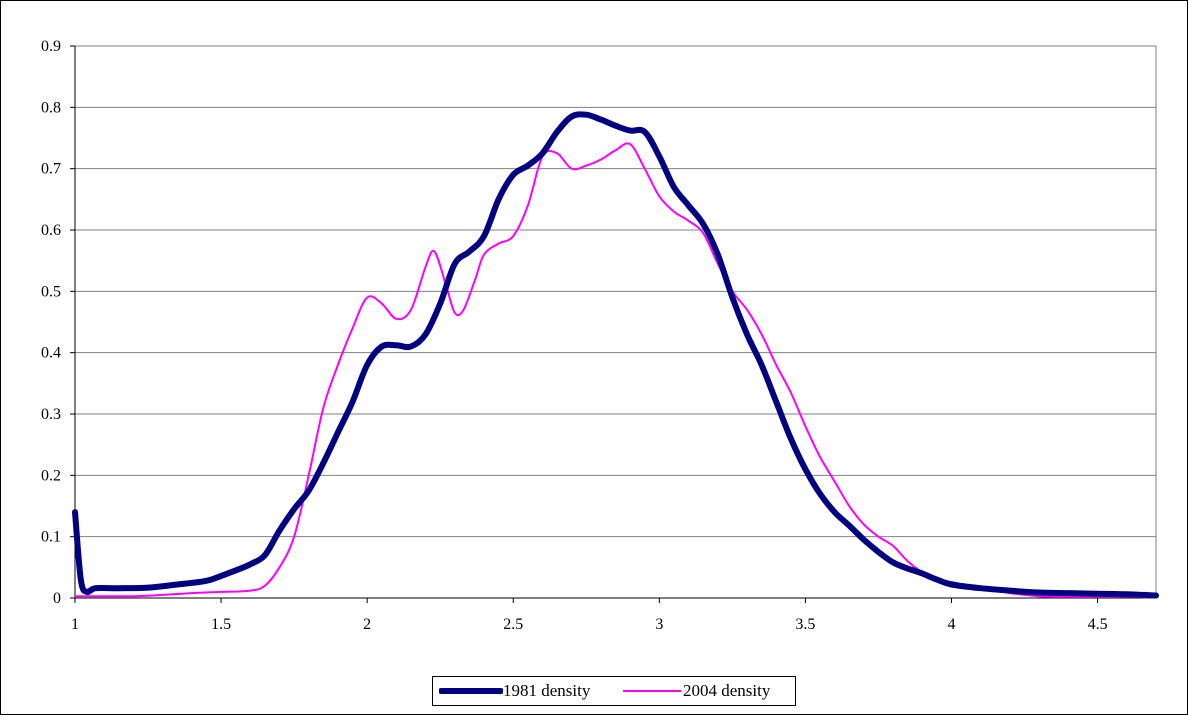 The height and width of the screenshot is (715, 1188). What do you see at coordinates (1098, 624) in the screenshot?
I see `x-tick-label: 4.5` at bounding box center [1098, 624].